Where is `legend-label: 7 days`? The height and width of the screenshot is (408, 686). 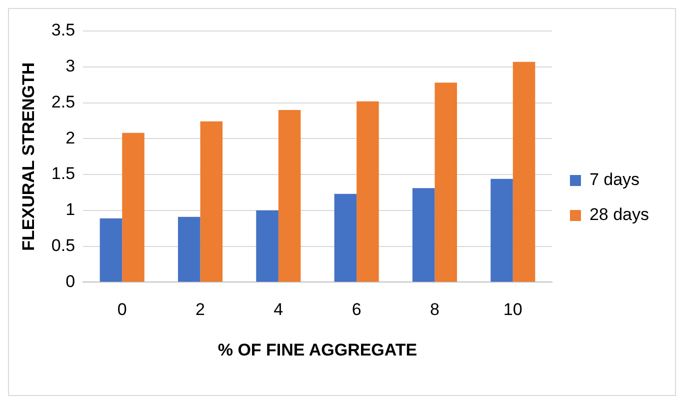 legend-label: 7 days is located at coordinates (614, 180).